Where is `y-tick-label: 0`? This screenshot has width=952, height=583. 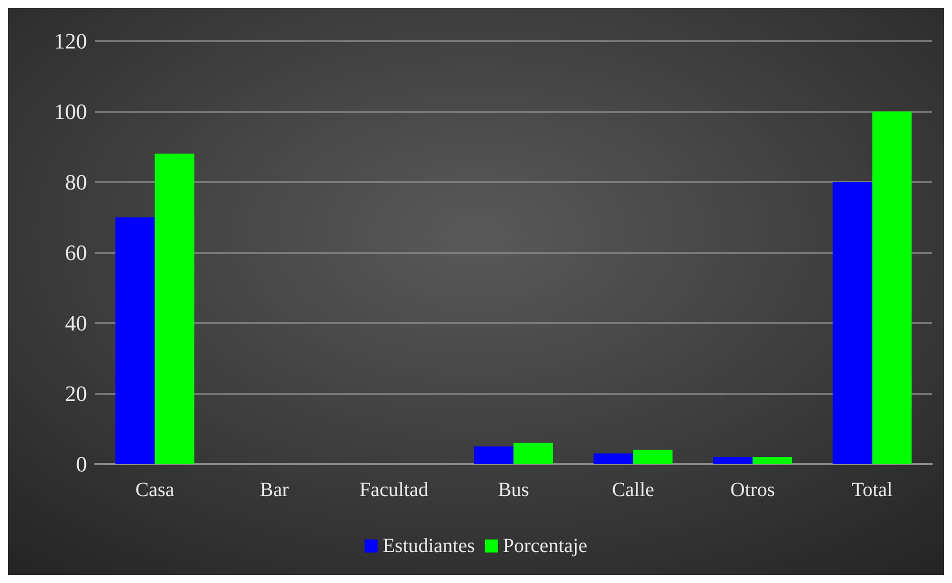
y-tick-label: 0 is located at coordinates (81, 464).